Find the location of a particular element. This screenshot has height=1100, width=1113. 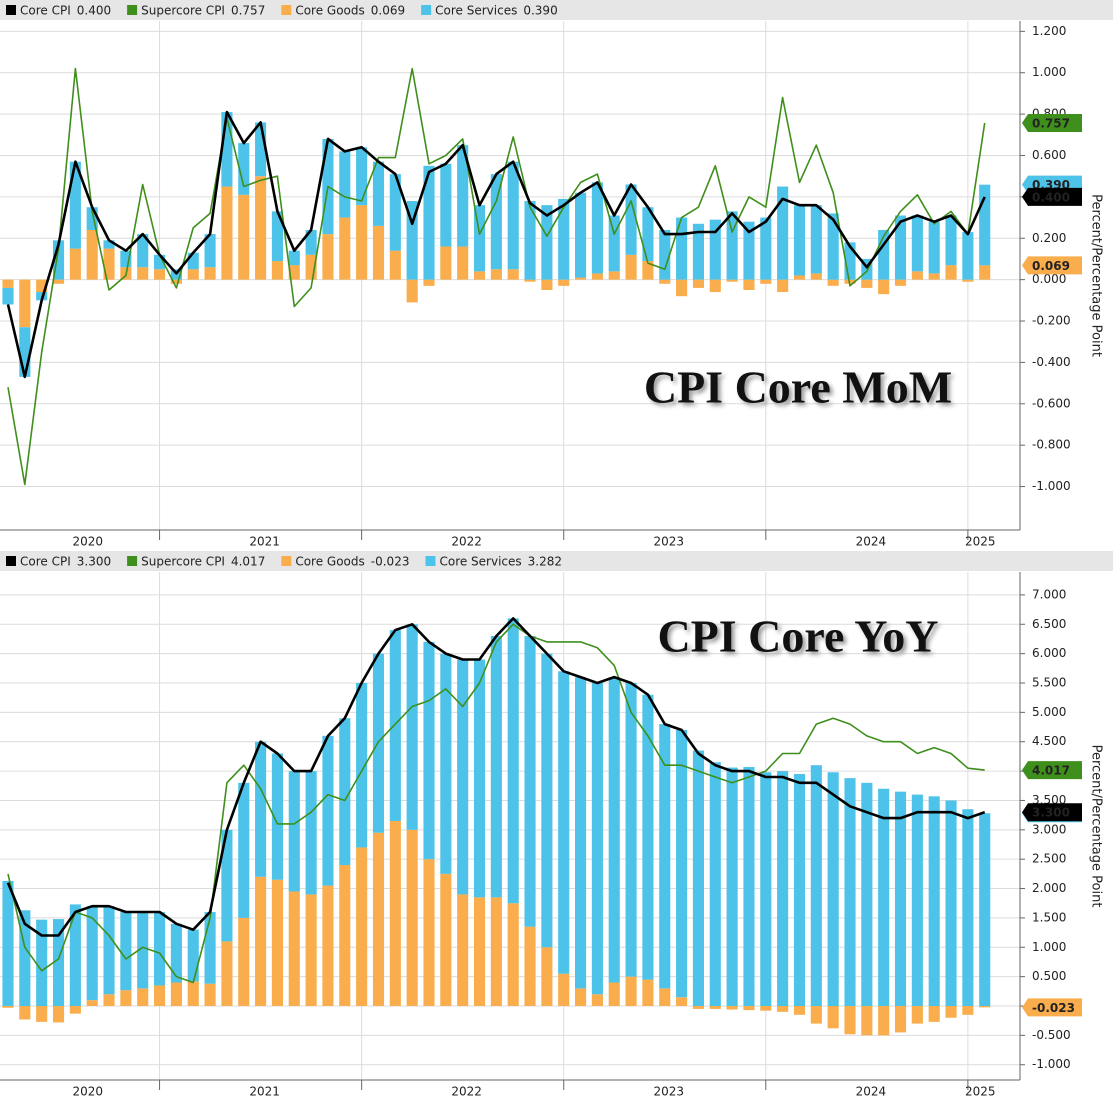

y-tick-label: 0.500 is located at coordinates (1049, 976).